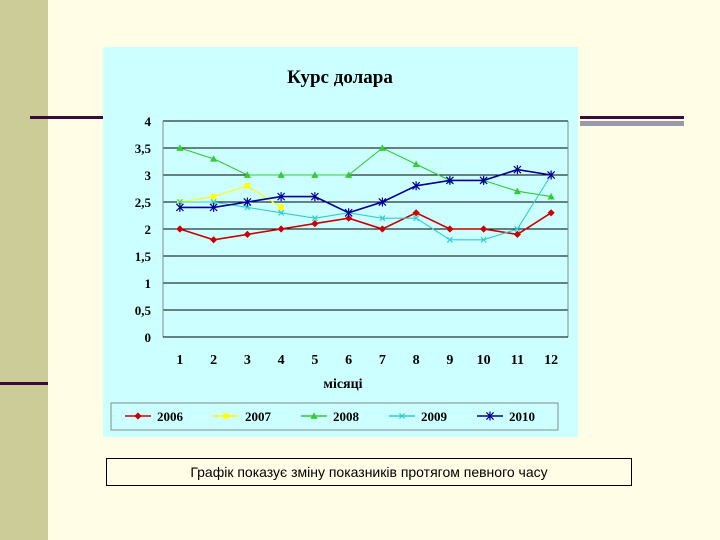 The image size is (720, 540). Describe the element at coordinates (416, 360) in the screenshot. I see `x-tick-label: 8` at that location.